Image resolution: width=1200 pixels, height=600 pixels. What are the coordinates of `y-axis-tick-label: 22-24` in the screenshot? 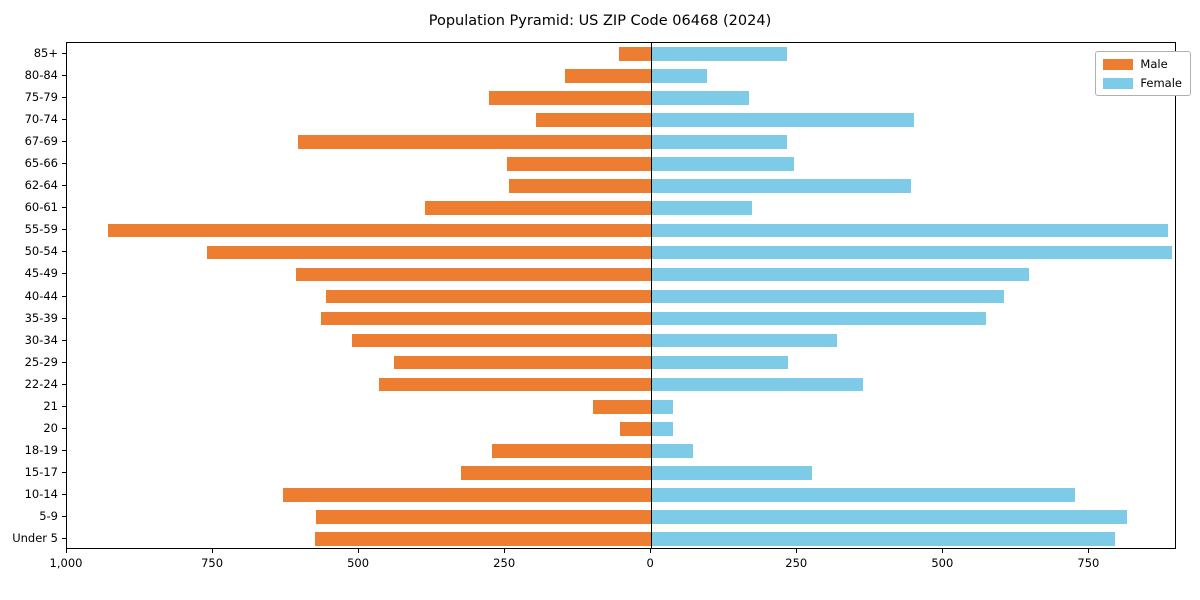 It's located at (41, 383).